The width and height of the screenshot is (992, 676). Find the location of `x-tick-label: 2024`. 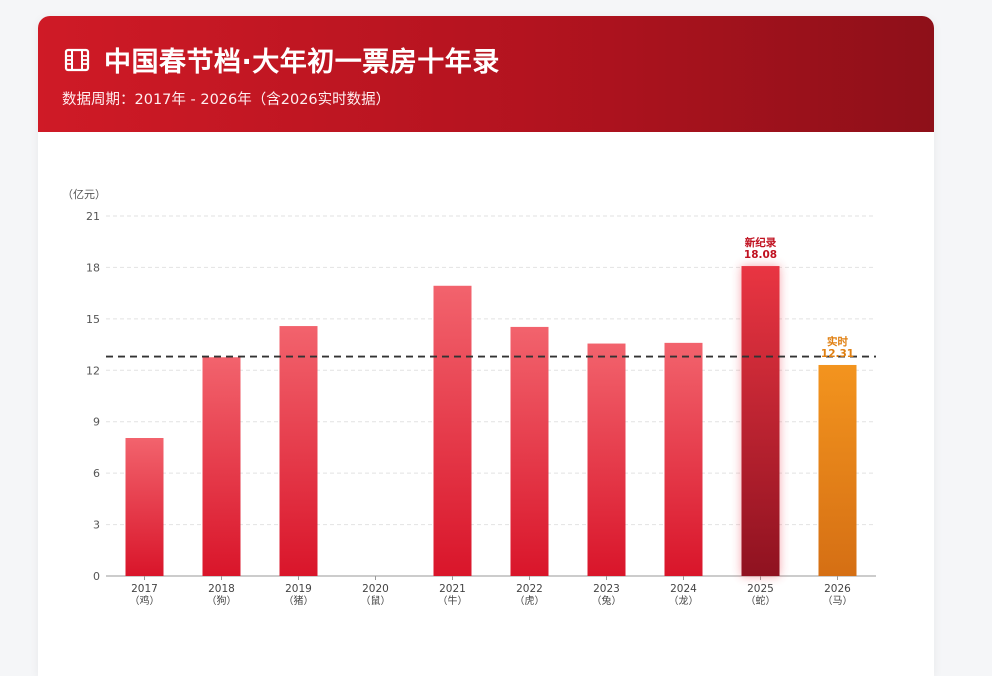

x-tick-label: 2024 is located at coordinates (683, 589).